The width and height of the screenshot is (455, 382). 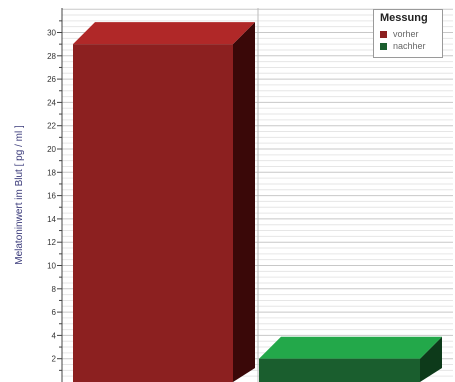 I want to click on legend-item-nachher: nachher, so click(x=403, y=46).